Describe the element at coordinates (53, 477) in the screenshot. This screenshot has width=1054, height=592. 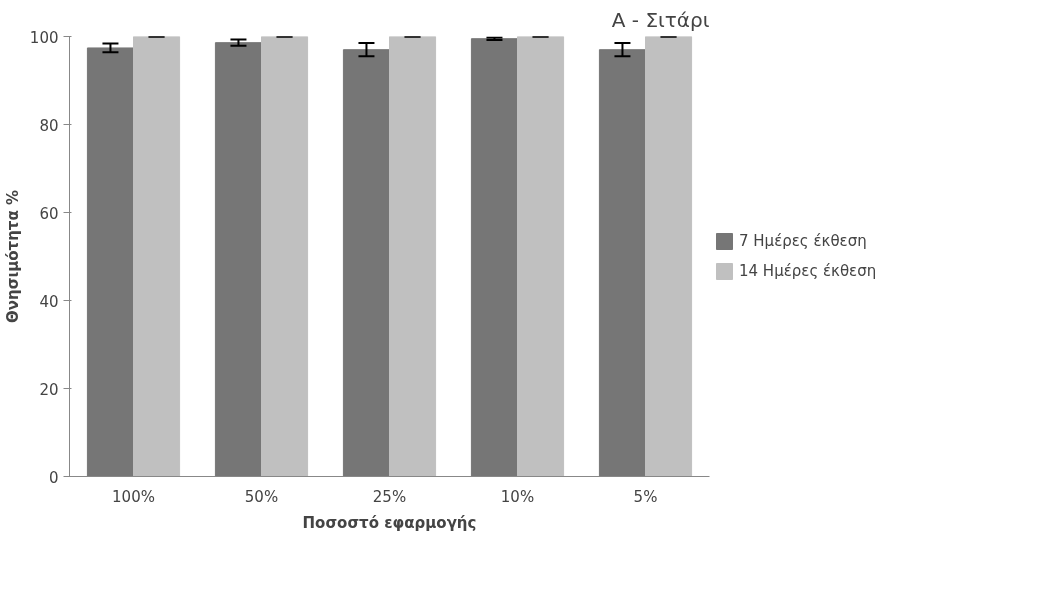
I see `y-tick-label: 0` at that location.